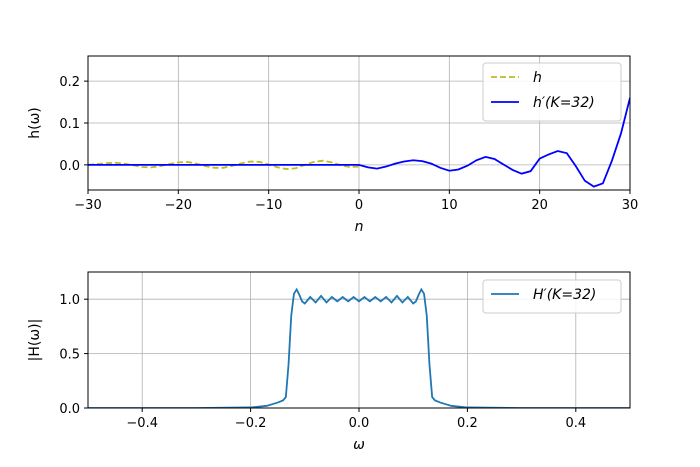 This screenshot has height=467, width=700. I want to click on x-tick-label: −20, so click(178, 205).